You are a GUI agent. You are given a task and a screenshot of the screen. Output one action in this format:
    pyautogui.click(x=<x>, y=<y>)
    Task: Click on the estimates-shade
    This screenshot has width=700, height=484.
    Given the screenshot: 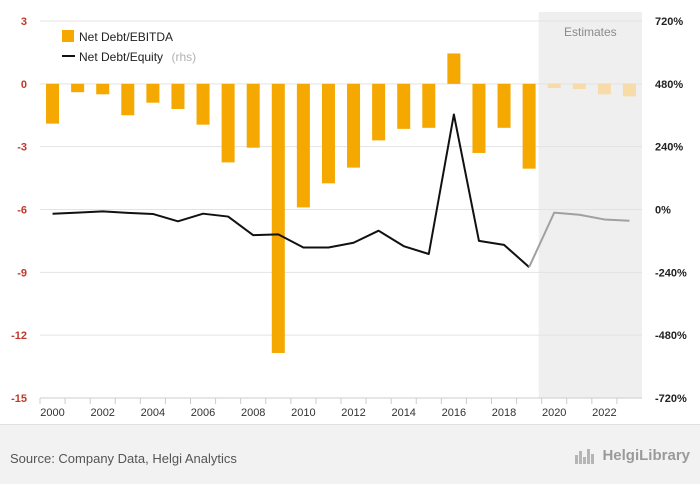 What is the action you would take?
    pyautogui.click(x=590, y=205)
    